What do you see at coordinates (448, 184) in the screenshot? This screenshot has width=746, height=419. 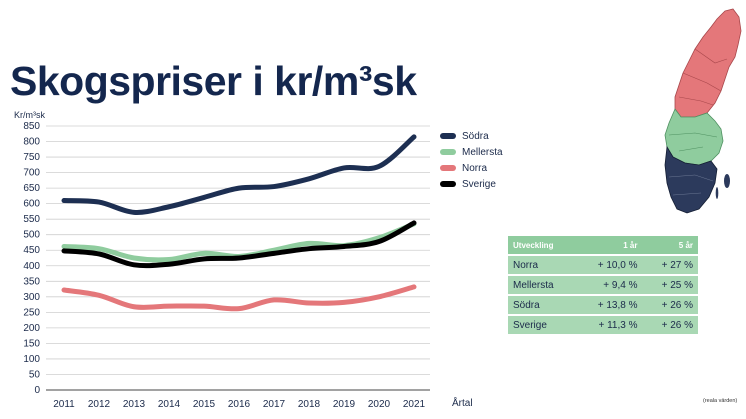 I see `legend-swatch-sverige` at bounding box center [448, 184].